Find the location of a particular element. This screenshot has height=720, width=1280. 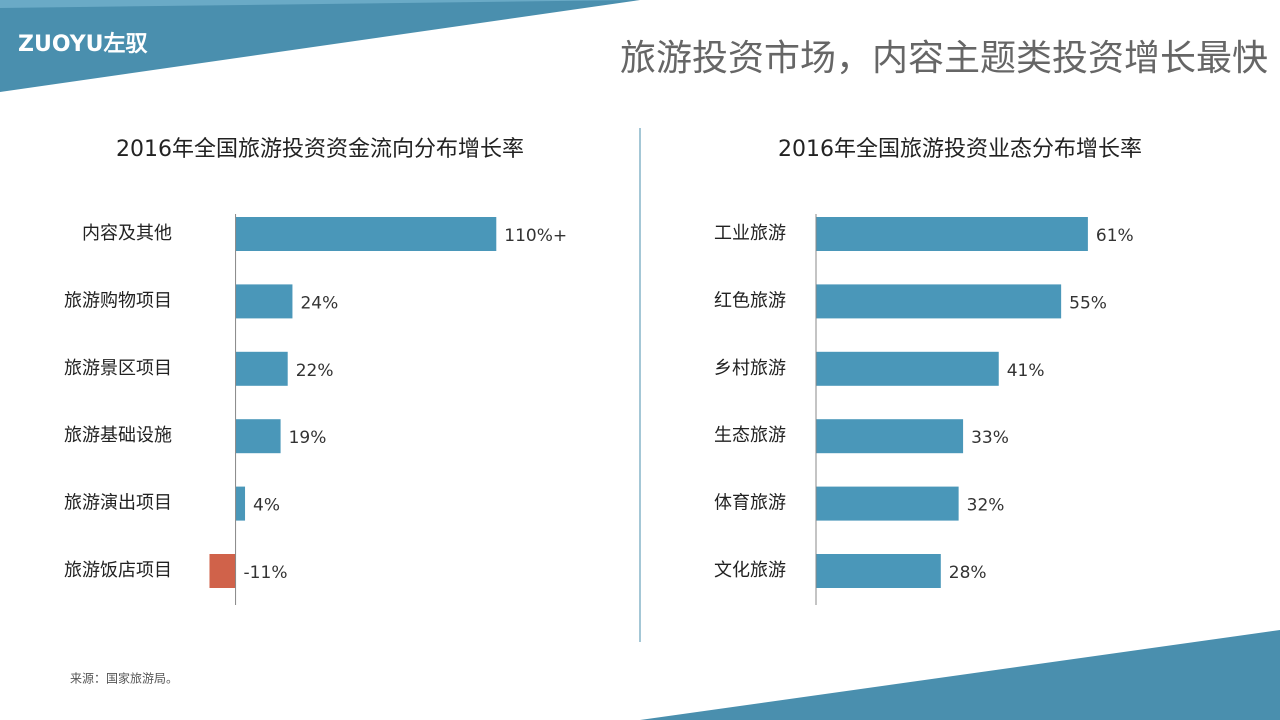

category-label: 旅游饭店项目 is located at coordinates (118, 570).